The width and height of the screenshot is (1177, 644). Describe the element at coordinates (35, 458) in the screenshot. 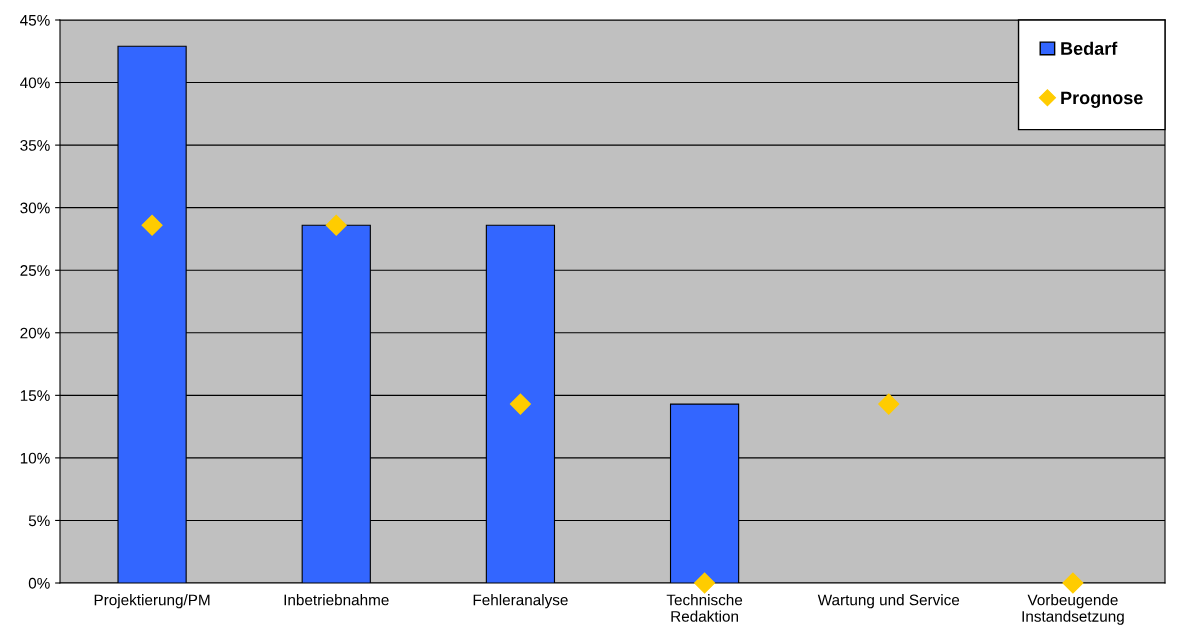

I see `y-tick-label: 10%` at that location.